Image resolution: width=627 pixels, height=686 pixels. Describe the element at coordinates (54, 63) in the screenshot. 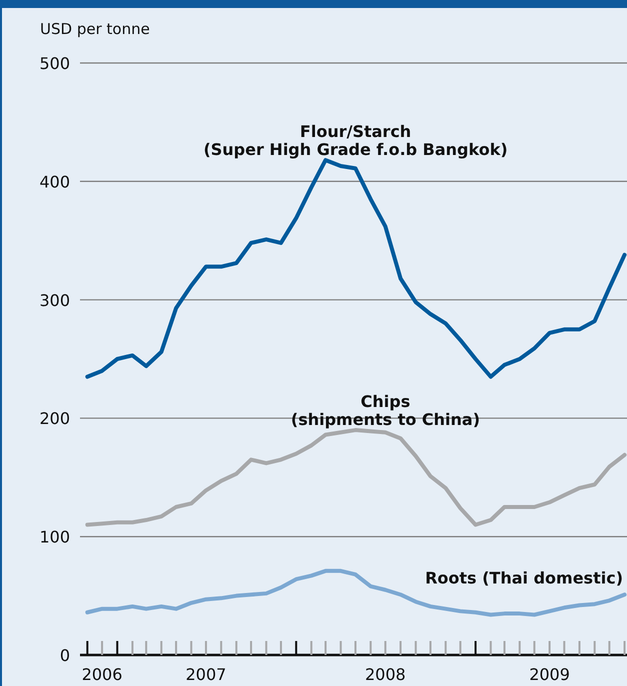

I see `y-tick-label: 500` at that location.